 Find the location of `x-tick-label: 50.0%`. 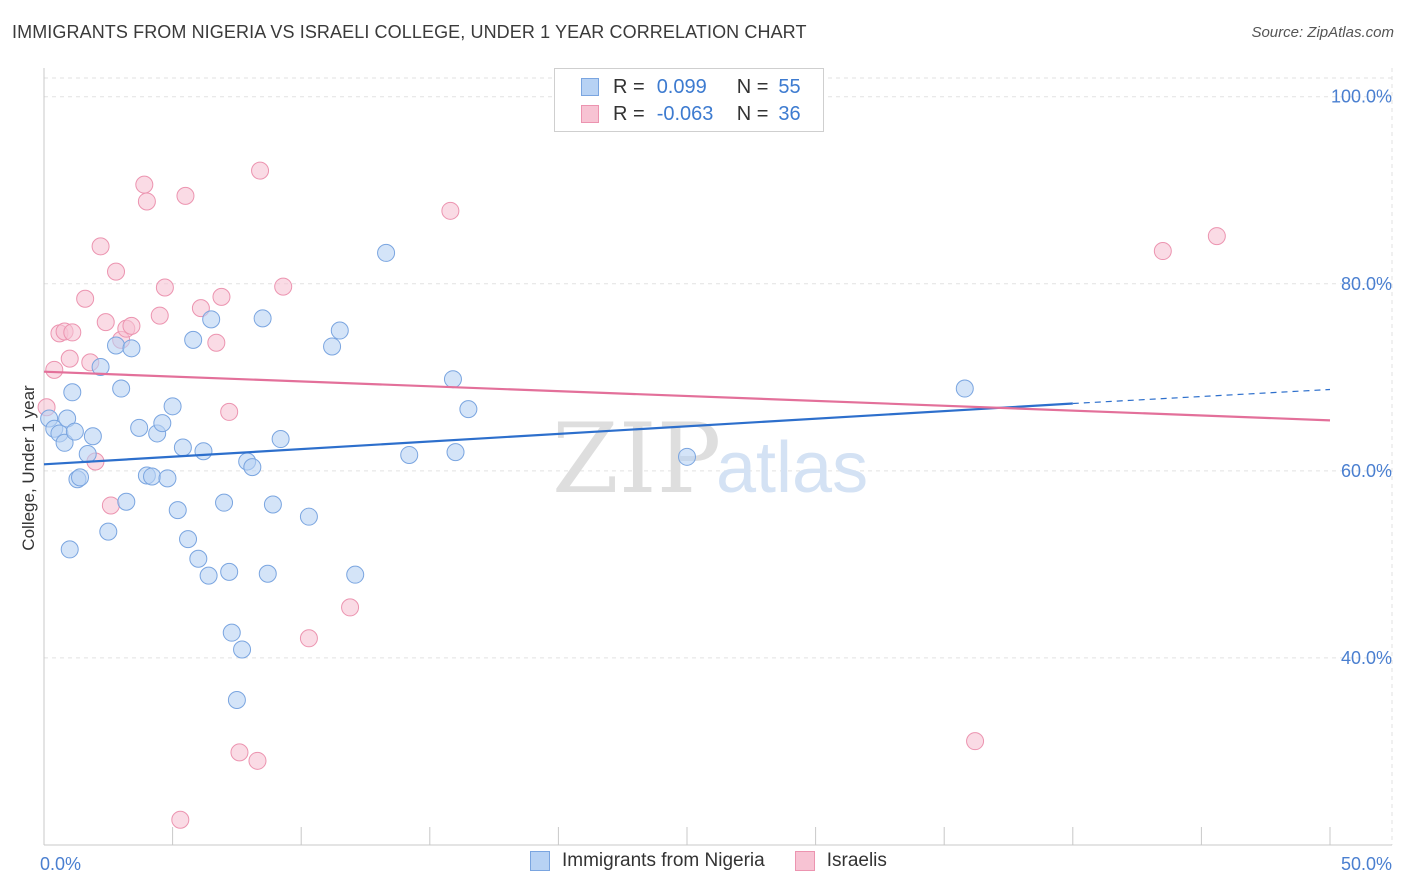

x-tick-label: 50.0% is located at coordinates (1366, 864).